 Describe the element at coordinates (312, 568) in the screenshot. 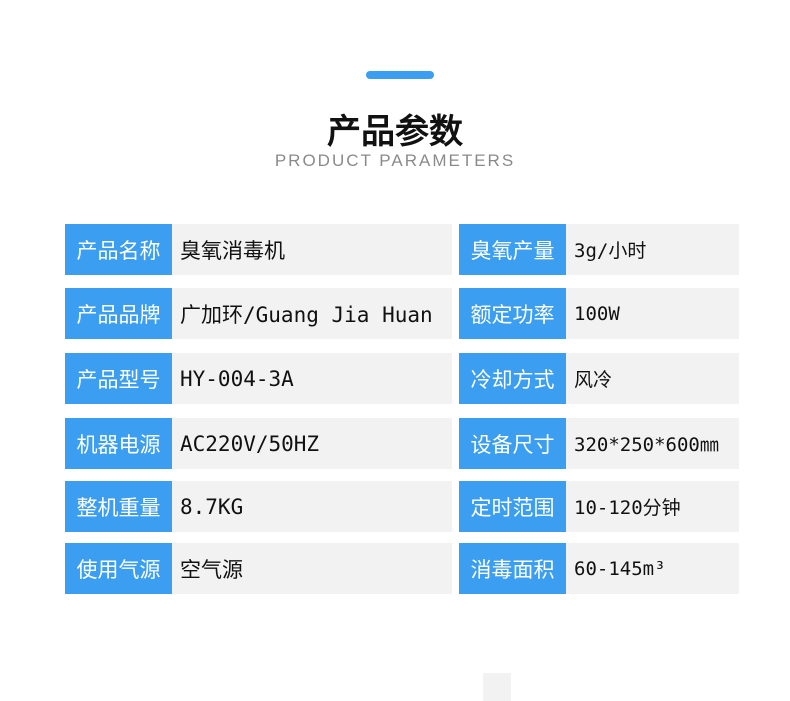

I see `param-value: 空气源` at that location.